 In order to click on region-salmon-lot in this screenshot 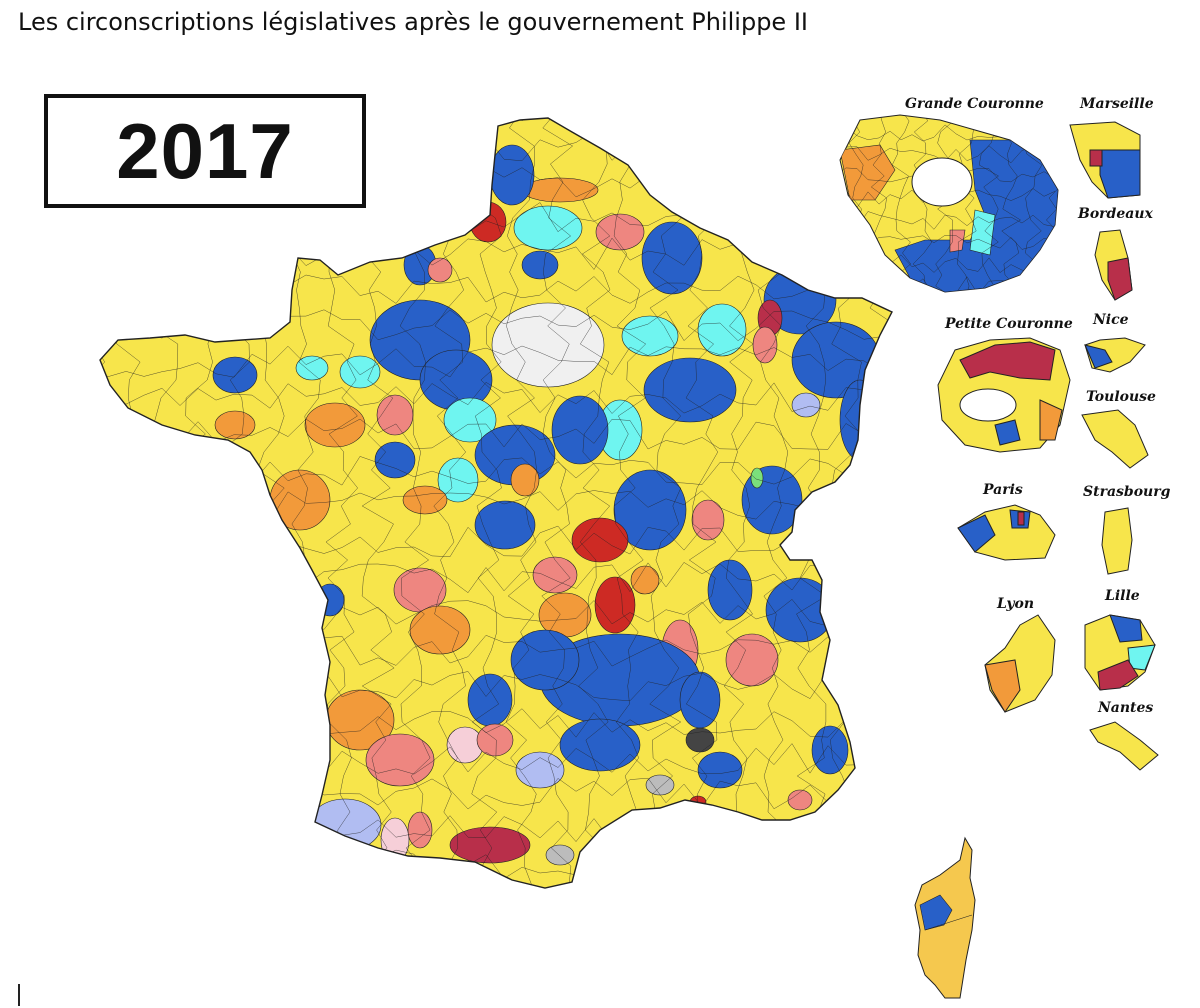, I will do `click(400, 760)`.